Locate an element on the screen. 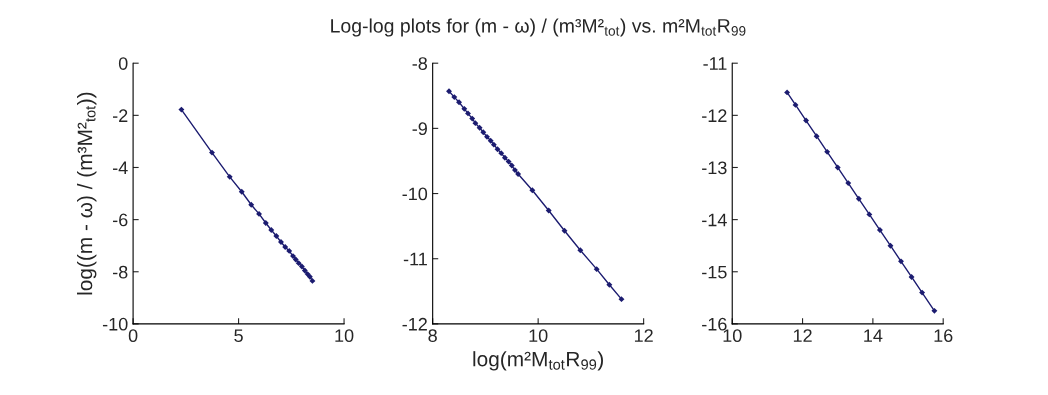 This screenshot has width=1048, height=395. x-axis-title: log(m²M$_{tot}$R$_{99}$) is located at coordinates (538, 361).